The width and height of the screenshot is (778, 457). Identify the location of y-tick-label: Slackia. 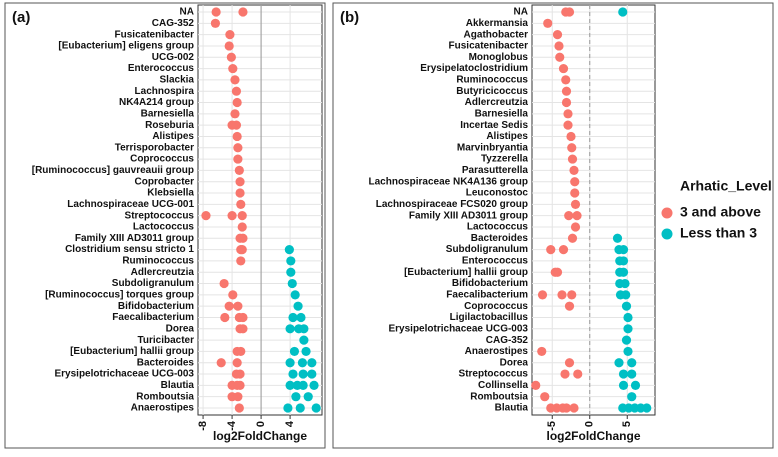
(177, 80).